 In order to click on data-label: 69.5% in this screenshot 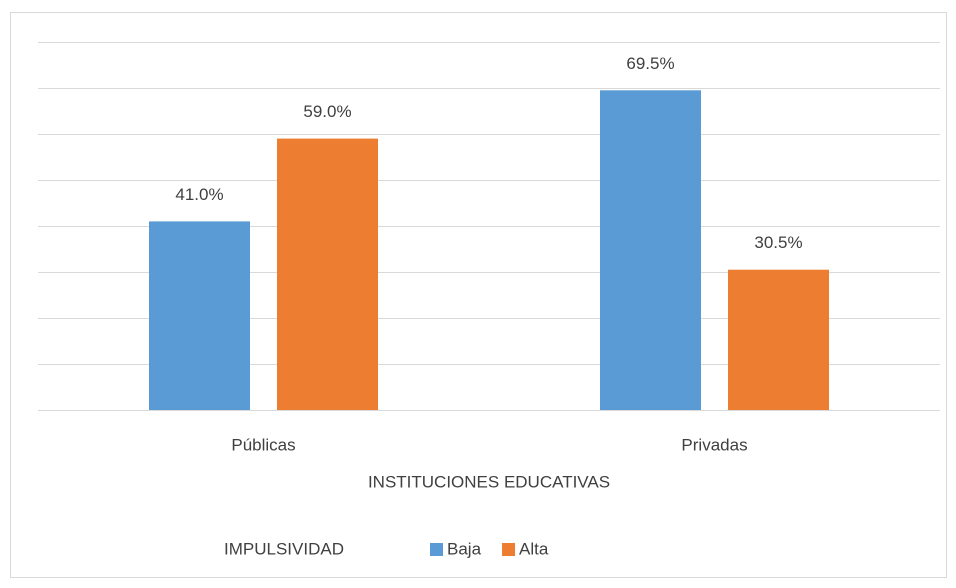, I will do `click(650, 63)`.